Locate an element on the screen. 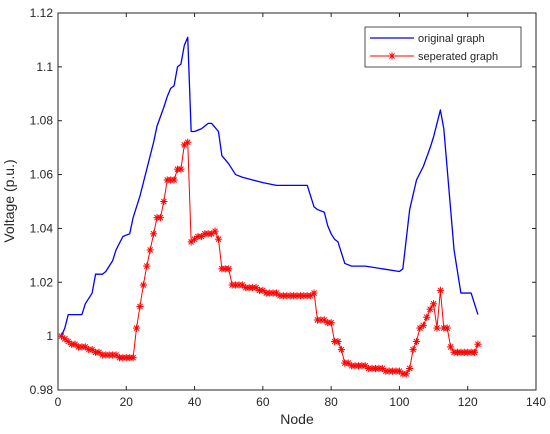  y-tick-label: 1.04 is located at coordinates (42, 228).